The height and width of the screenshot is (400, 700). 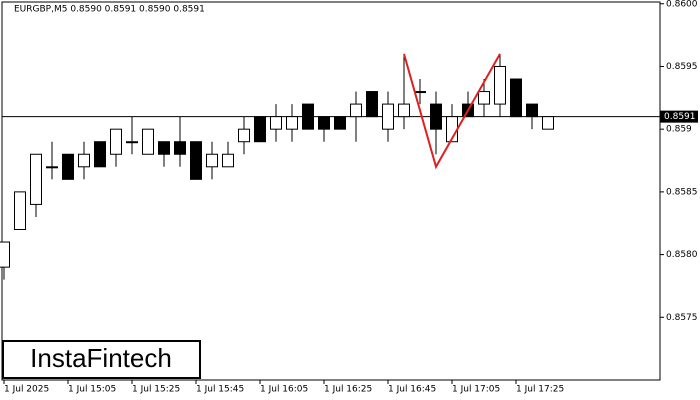 I want to click on logo-box, so click(x=101, y=359).